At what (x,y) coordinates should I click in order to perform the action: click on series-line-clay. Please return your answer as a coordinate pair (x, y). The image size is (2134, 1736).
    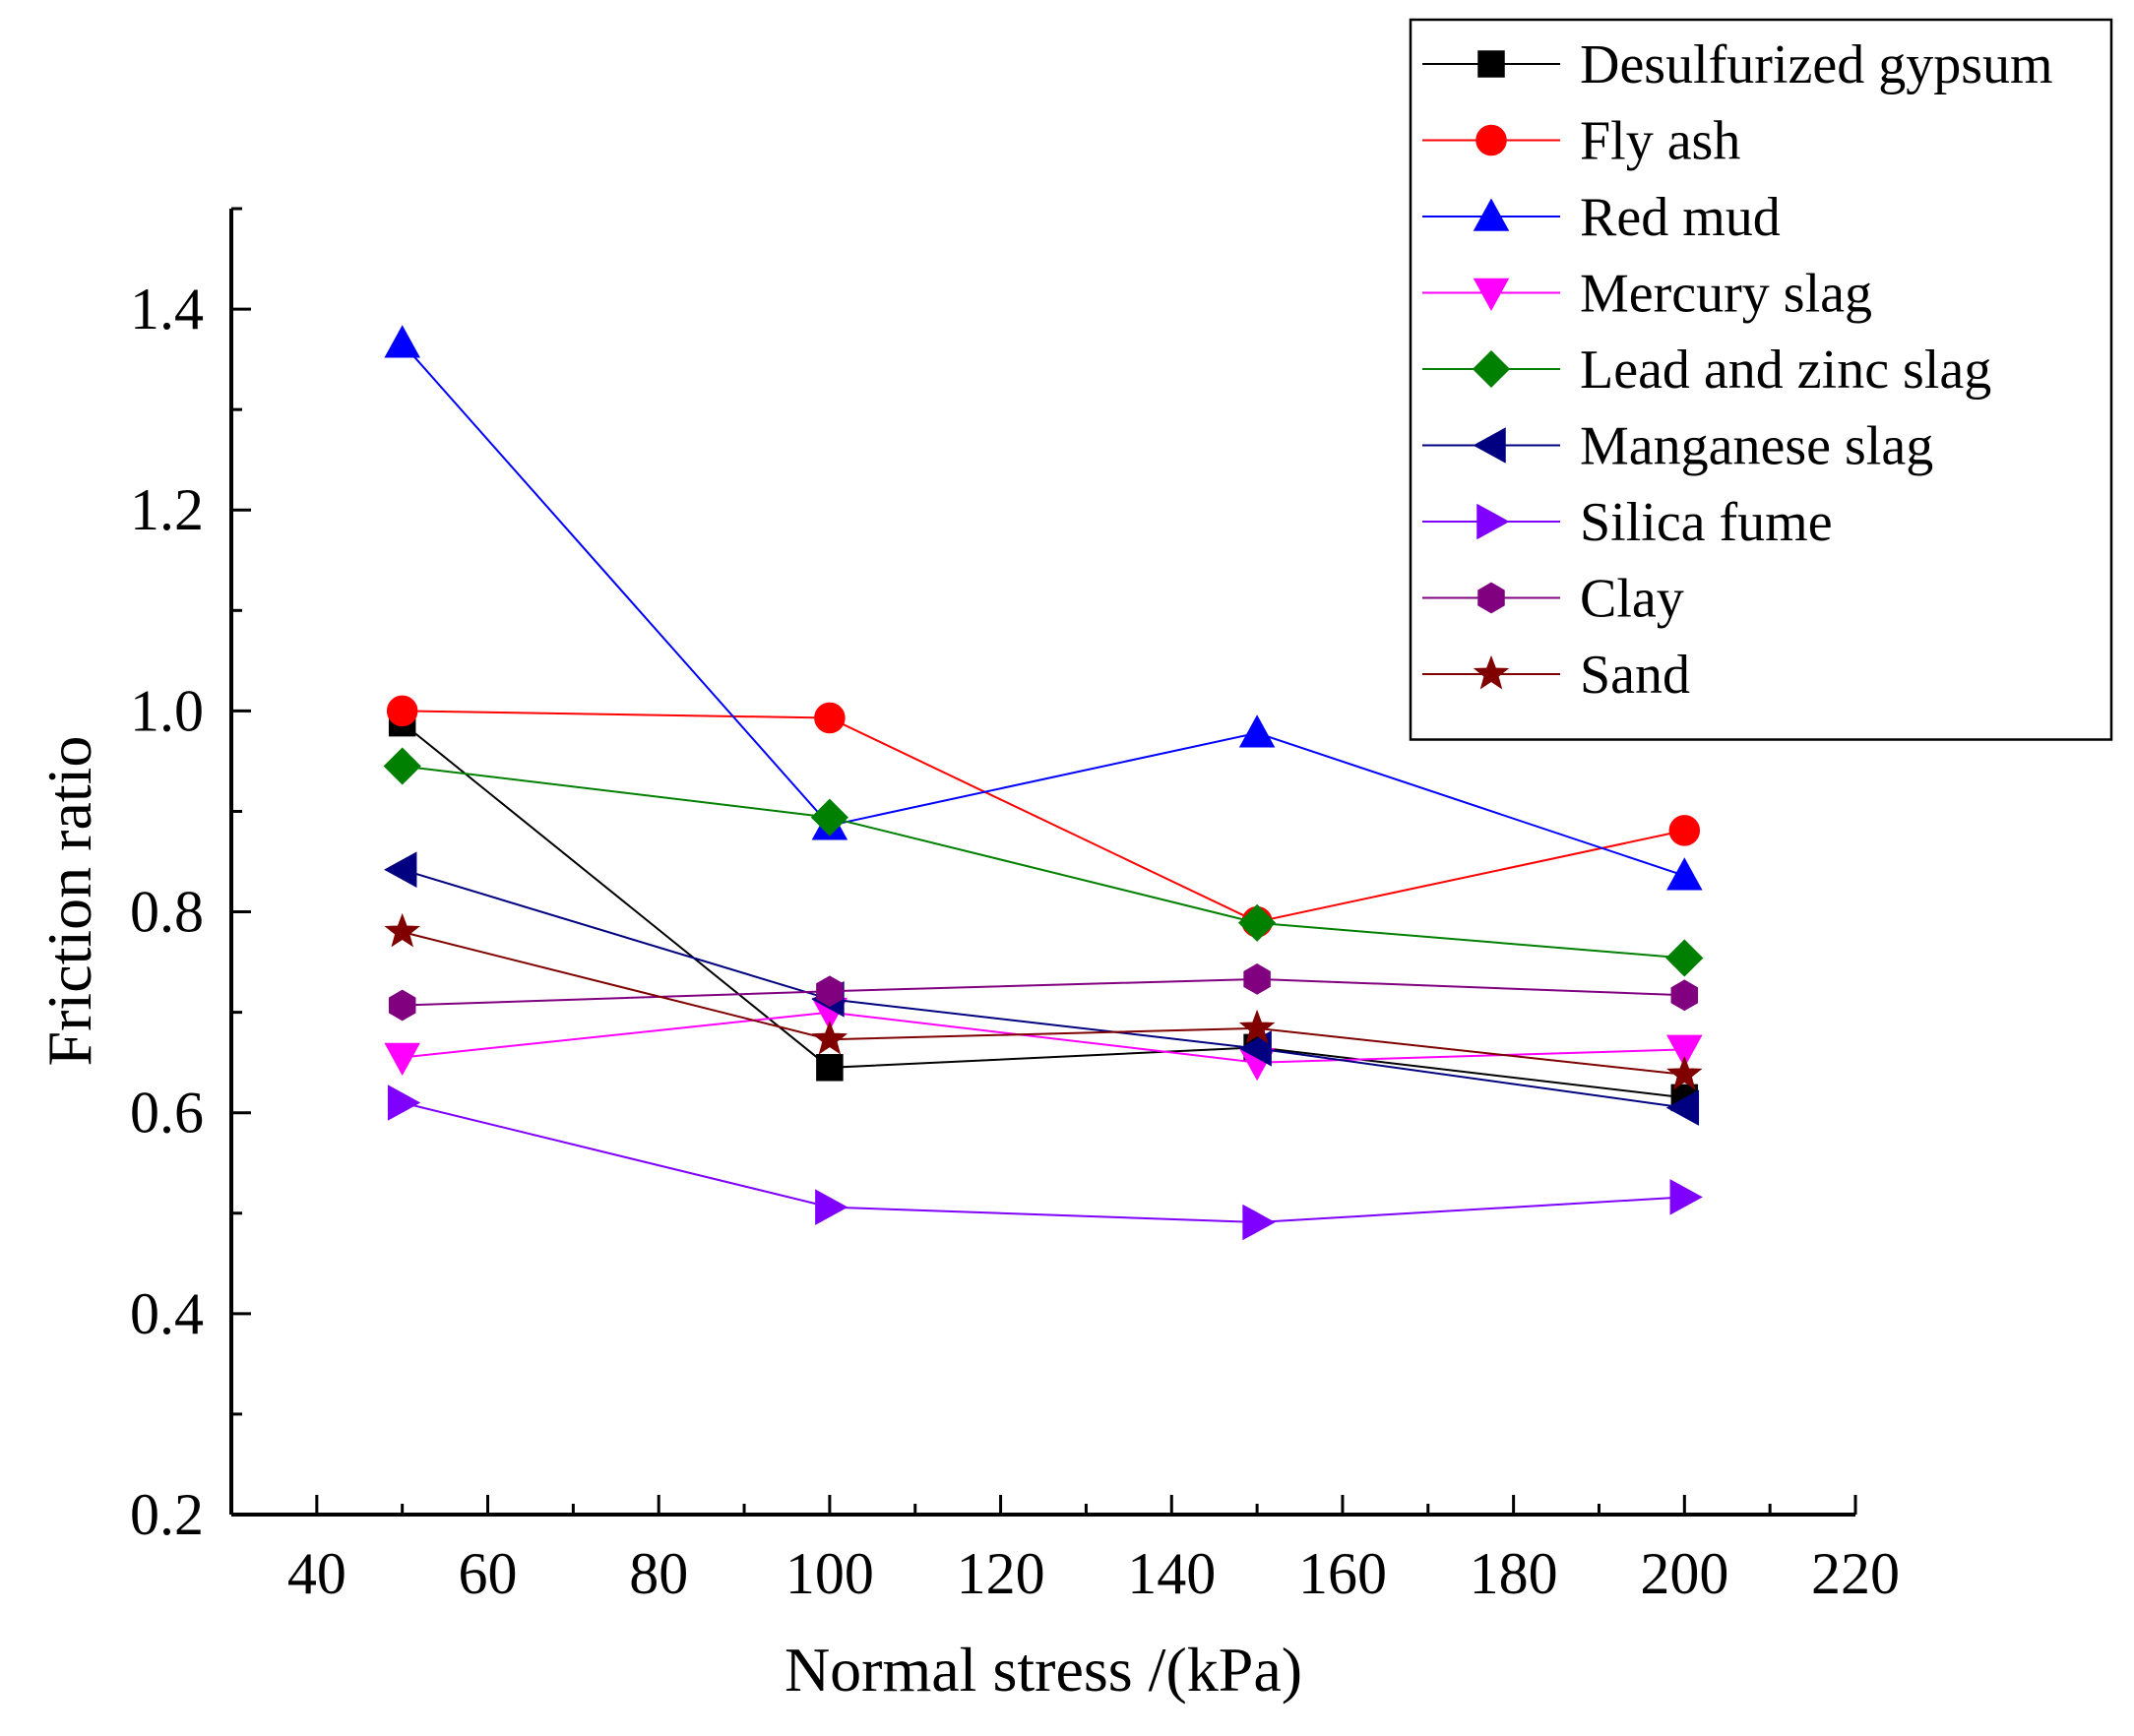
    Looking at the image, I should click on (1043, 992).